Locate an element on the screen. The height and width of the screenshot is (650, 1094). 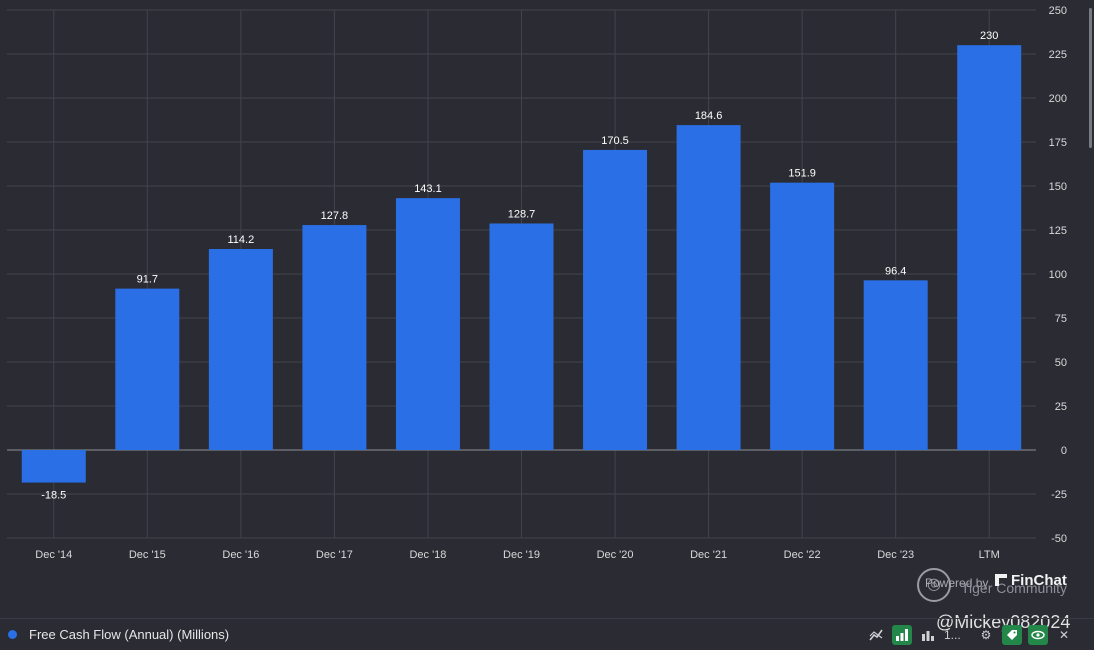
x-tick-label: Dec '19 is located at coordinates (521, 555).